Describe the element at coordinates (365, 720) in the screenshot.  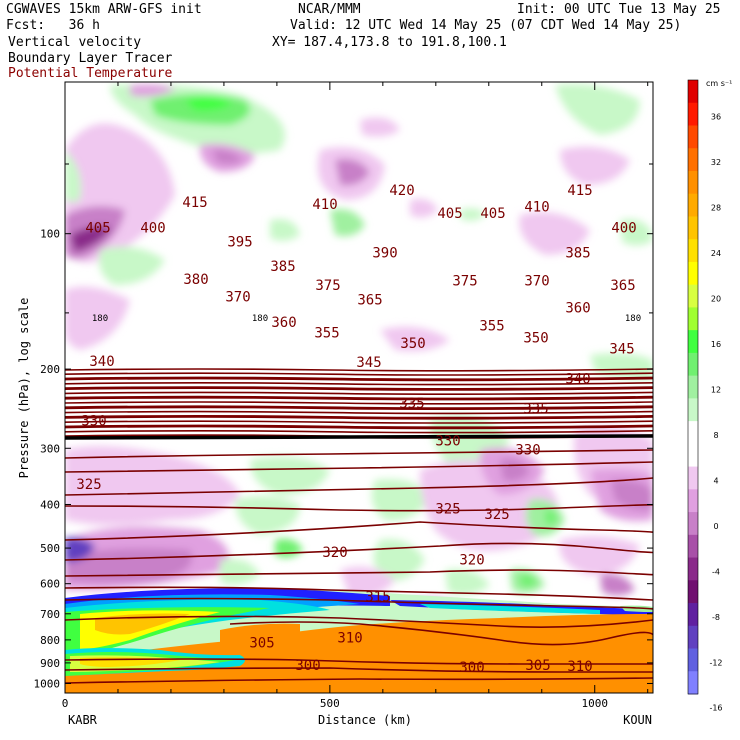
I see `x-axis-label: Distance (km)` at that location.